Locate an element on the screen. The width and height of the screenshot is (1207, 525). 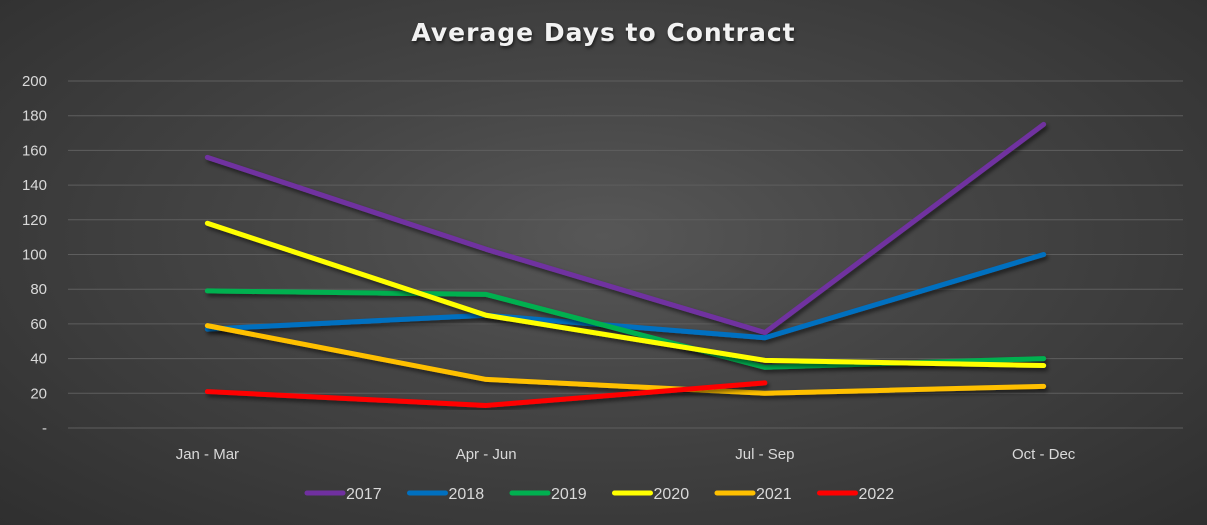
y-axis: - 20 40 60 80 100 120 140 160 180 200 is located at coordinates (34, 255).